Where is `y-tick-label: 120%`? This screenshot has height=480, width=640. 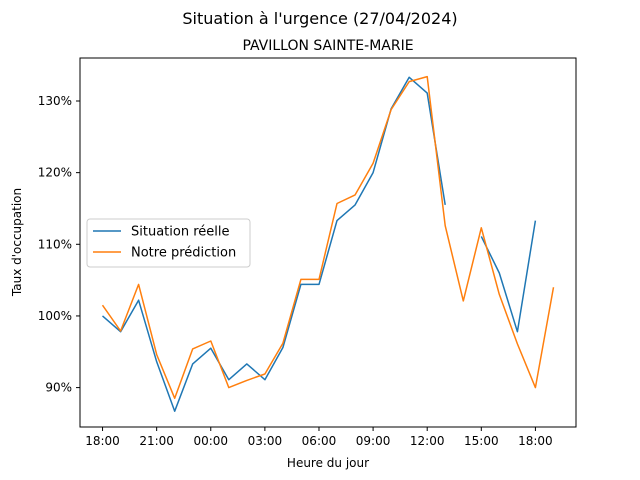 y-tick-label: 120% is located at coordinates (55, 173).